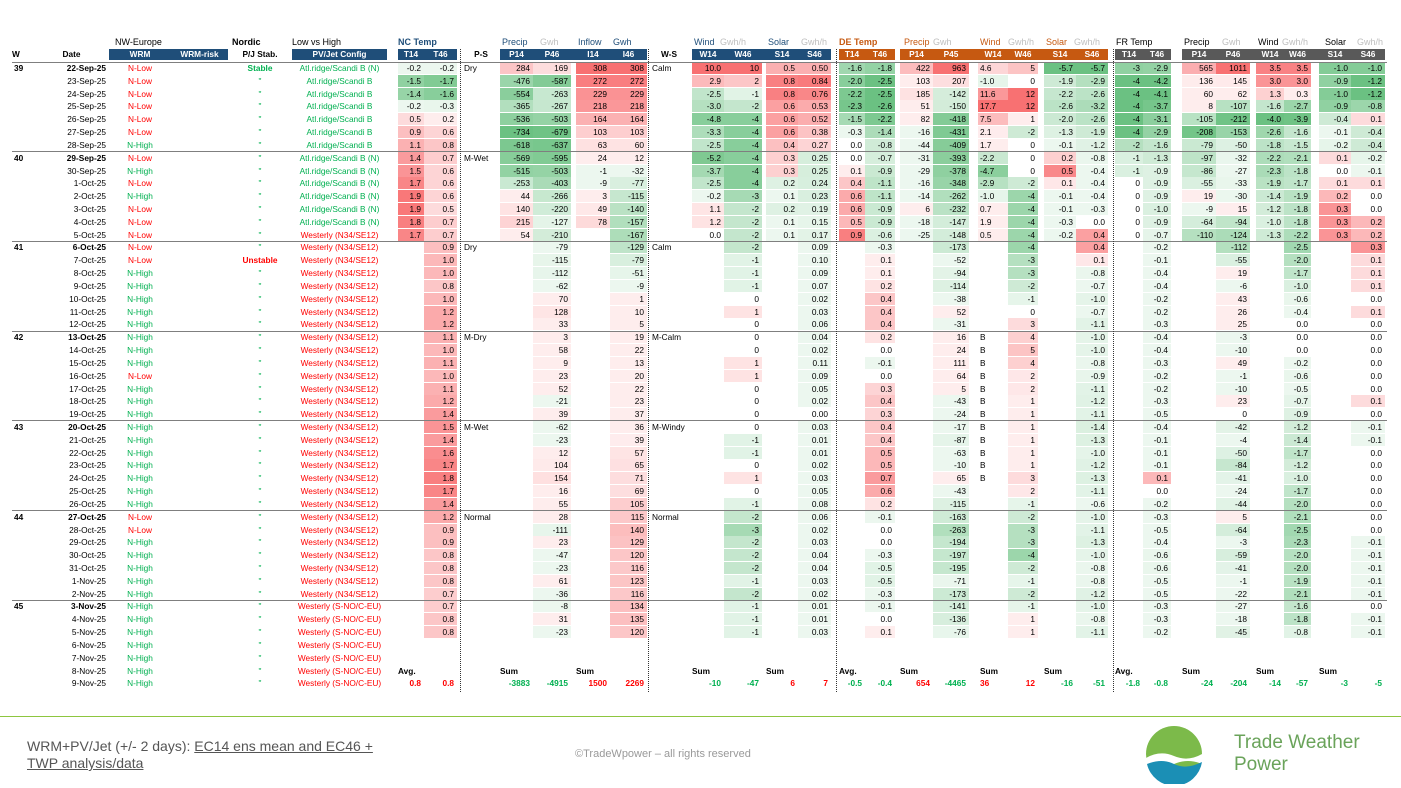  I want to click on cell-r40-c19: -0.5, so click(880, 580).